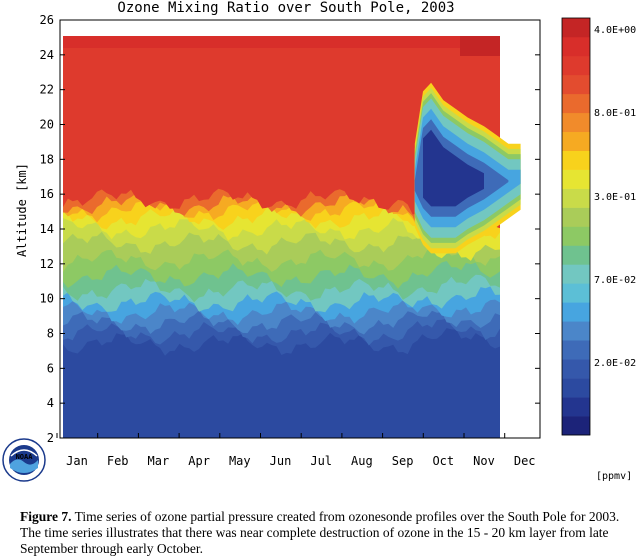  Describe the element at coordinates (118, 461) in the screenshot. I see `x-tick-label: Feb` at that location.